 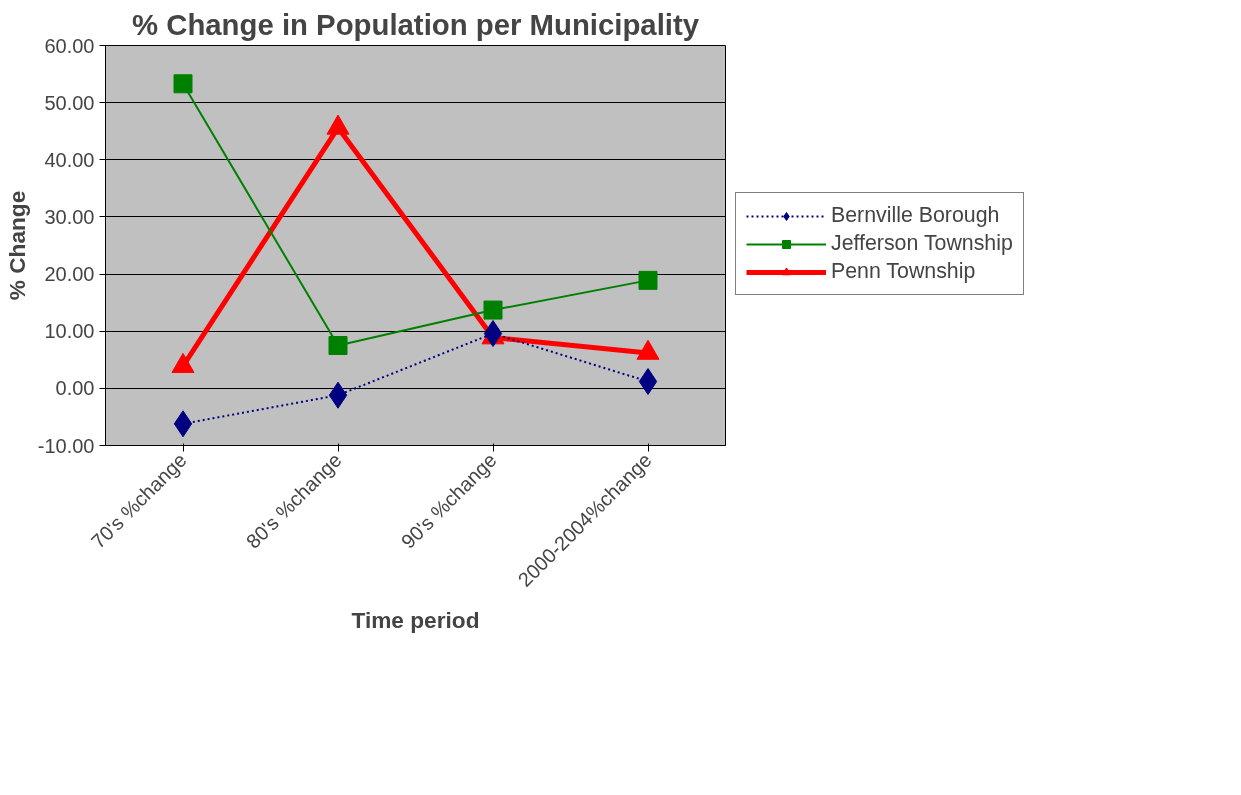 I want to click on y-axis-title: % Change, so click(x=16, y=245).